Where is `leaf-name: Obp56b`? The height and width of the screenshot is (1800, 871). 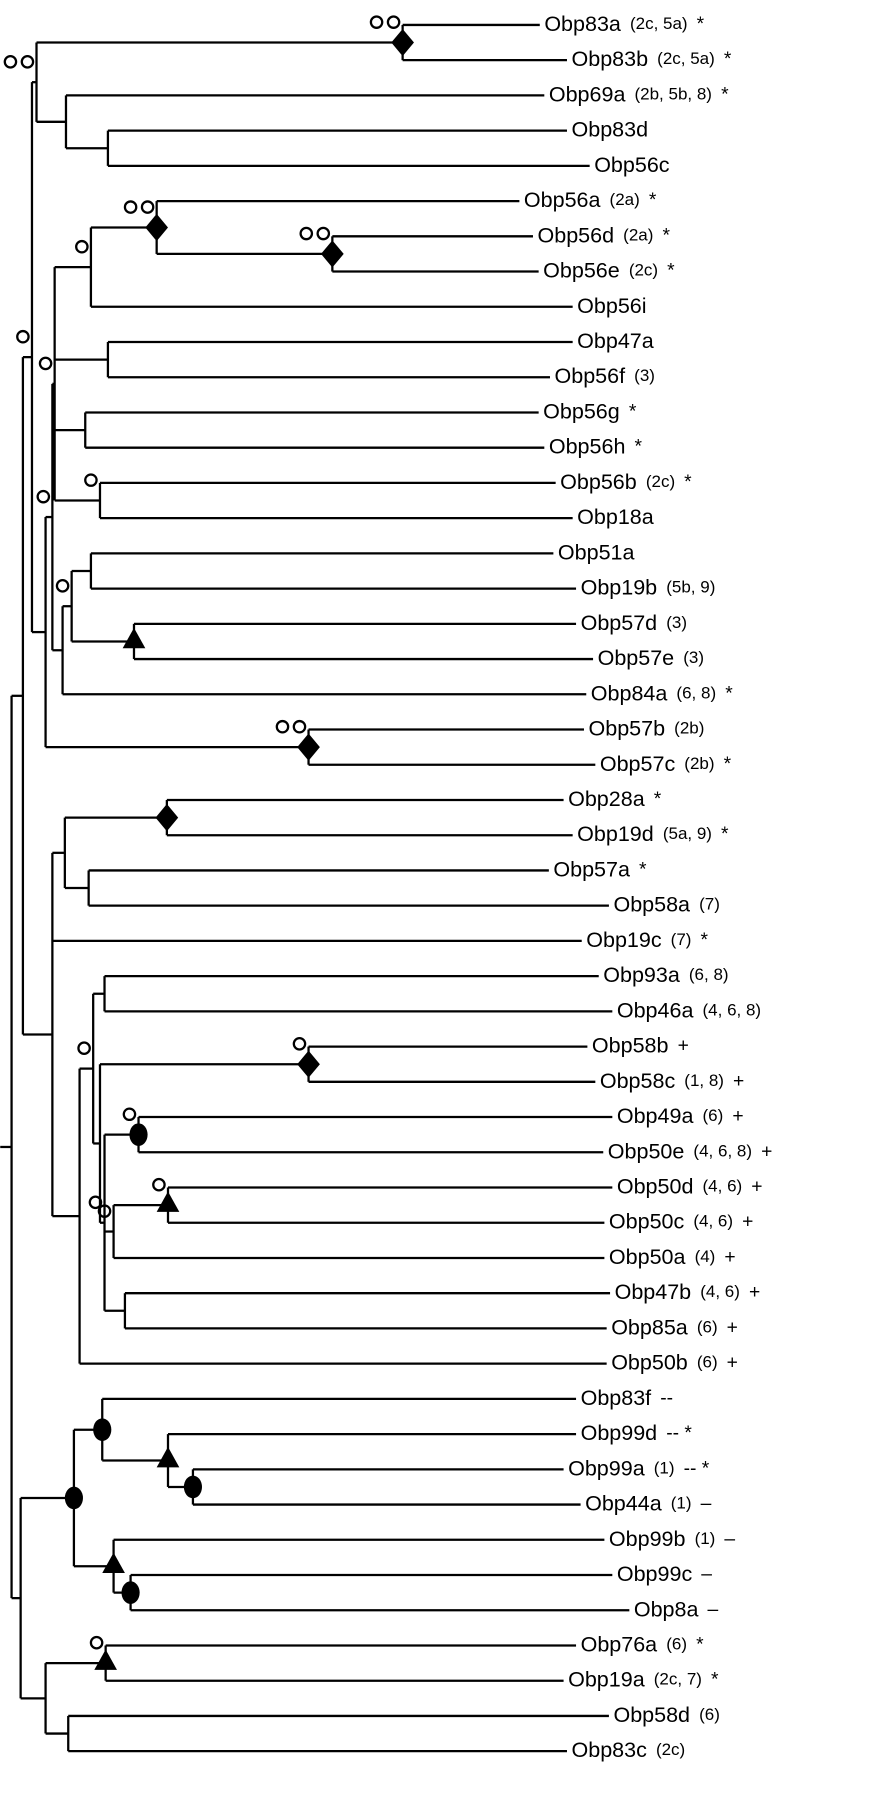
leaf-name: Obp56b is located at coordinates (598, 482).